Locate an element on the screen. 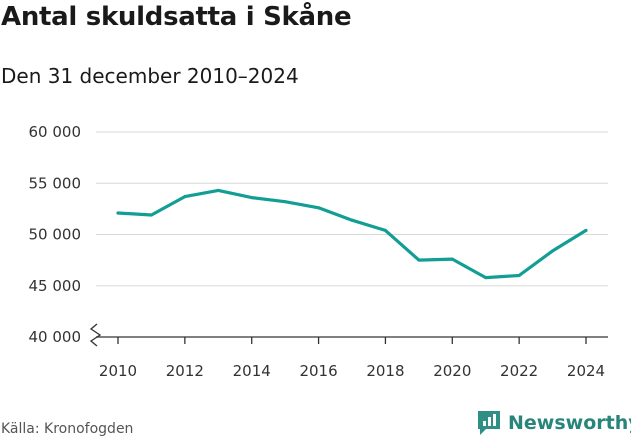  x-tick-label: 2012 is located at coordinates (185, 371).